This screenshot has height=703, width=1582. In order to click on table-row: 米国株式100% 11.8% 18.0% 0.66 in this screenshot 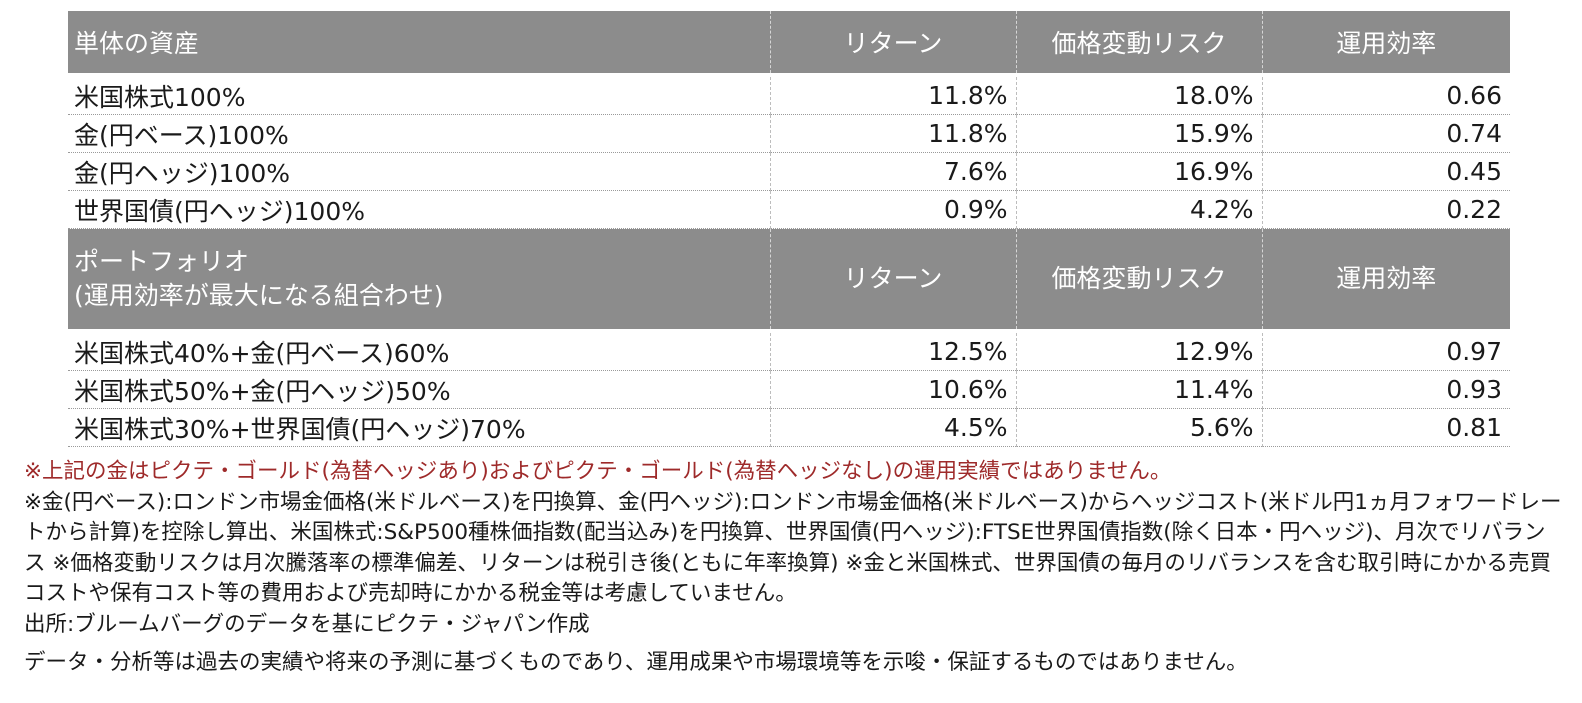, I will do `click(789, 96)`.